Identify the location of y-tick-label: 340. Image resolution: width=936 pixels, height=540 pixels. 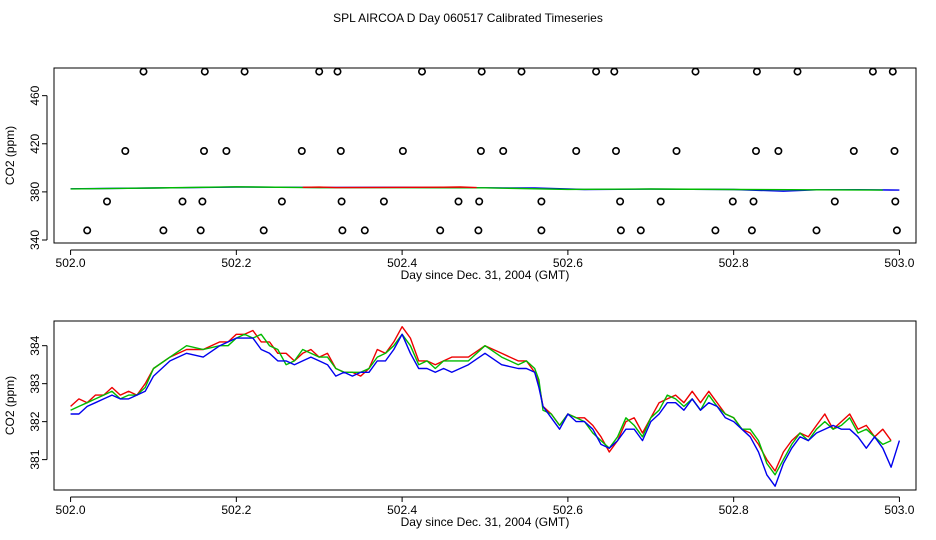
(35, 240).